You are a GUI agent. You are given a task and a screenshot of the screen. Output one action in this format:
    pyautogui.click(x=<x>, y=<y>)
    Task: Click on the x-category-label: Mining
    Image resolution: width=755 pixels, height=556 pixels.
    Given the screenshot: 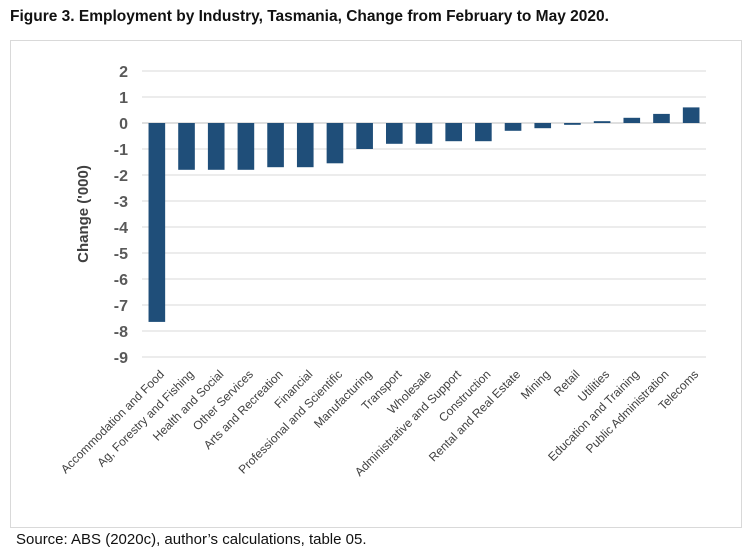 What is the action you would take?
    pyautogui.click(x=535, y=384)
    